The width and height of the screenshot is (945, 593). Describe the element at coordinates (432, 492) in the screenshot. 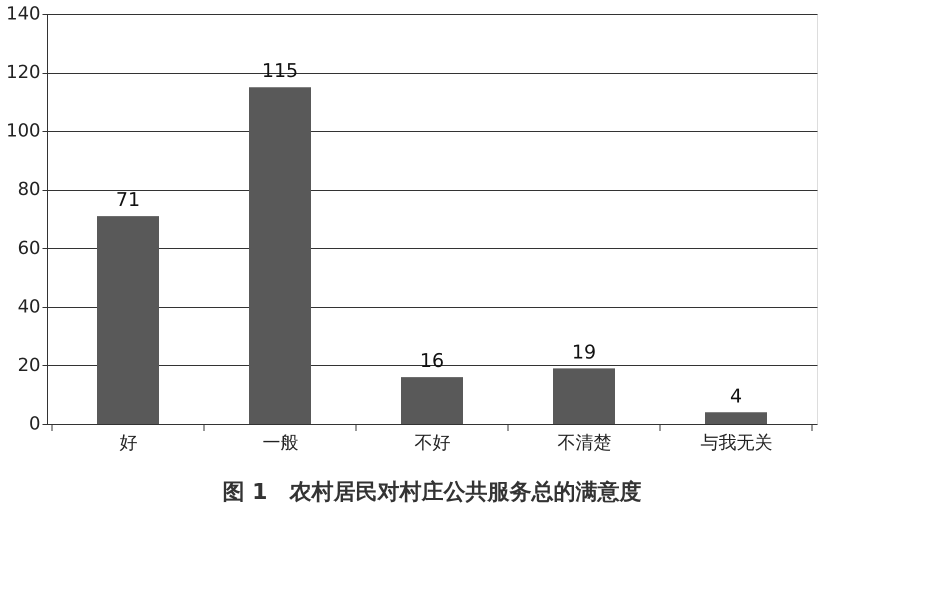

I see `text: 图 1 农村居民对村庄公共服务总的满意度` at that location.